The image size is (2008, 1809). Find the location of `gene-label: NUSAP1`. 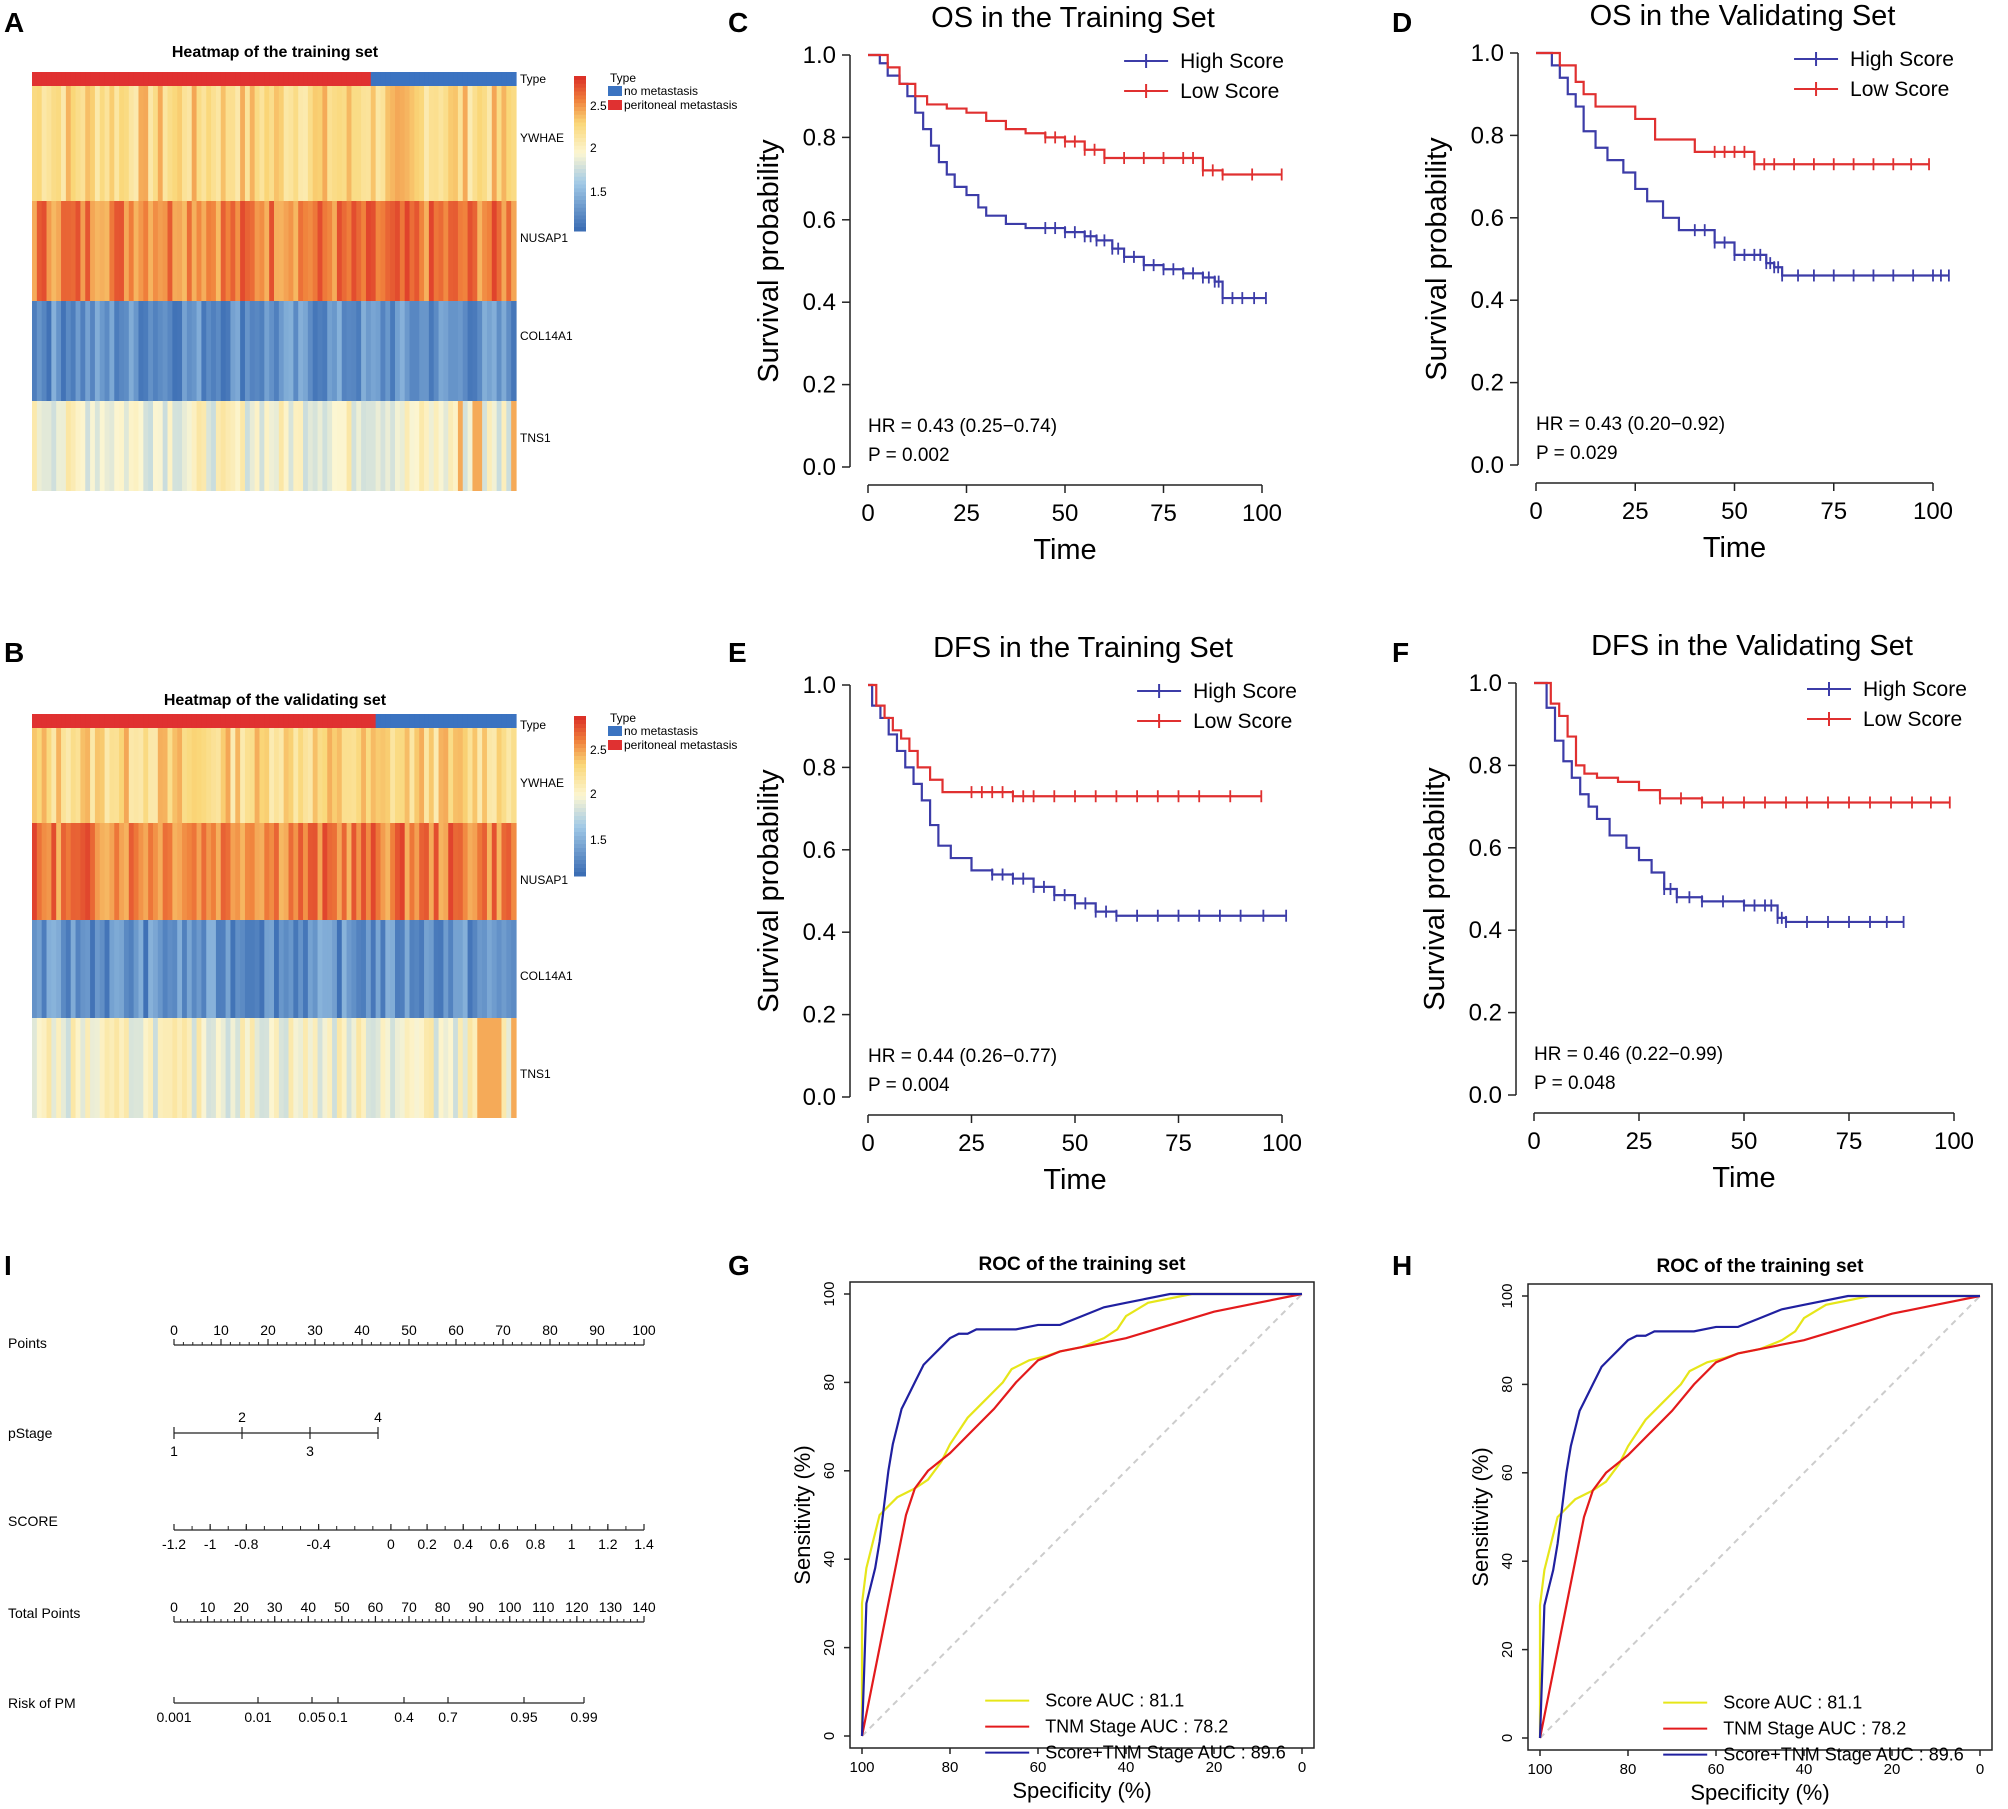

gene-label: NUSAP1 is located at coordinates (544, 880).